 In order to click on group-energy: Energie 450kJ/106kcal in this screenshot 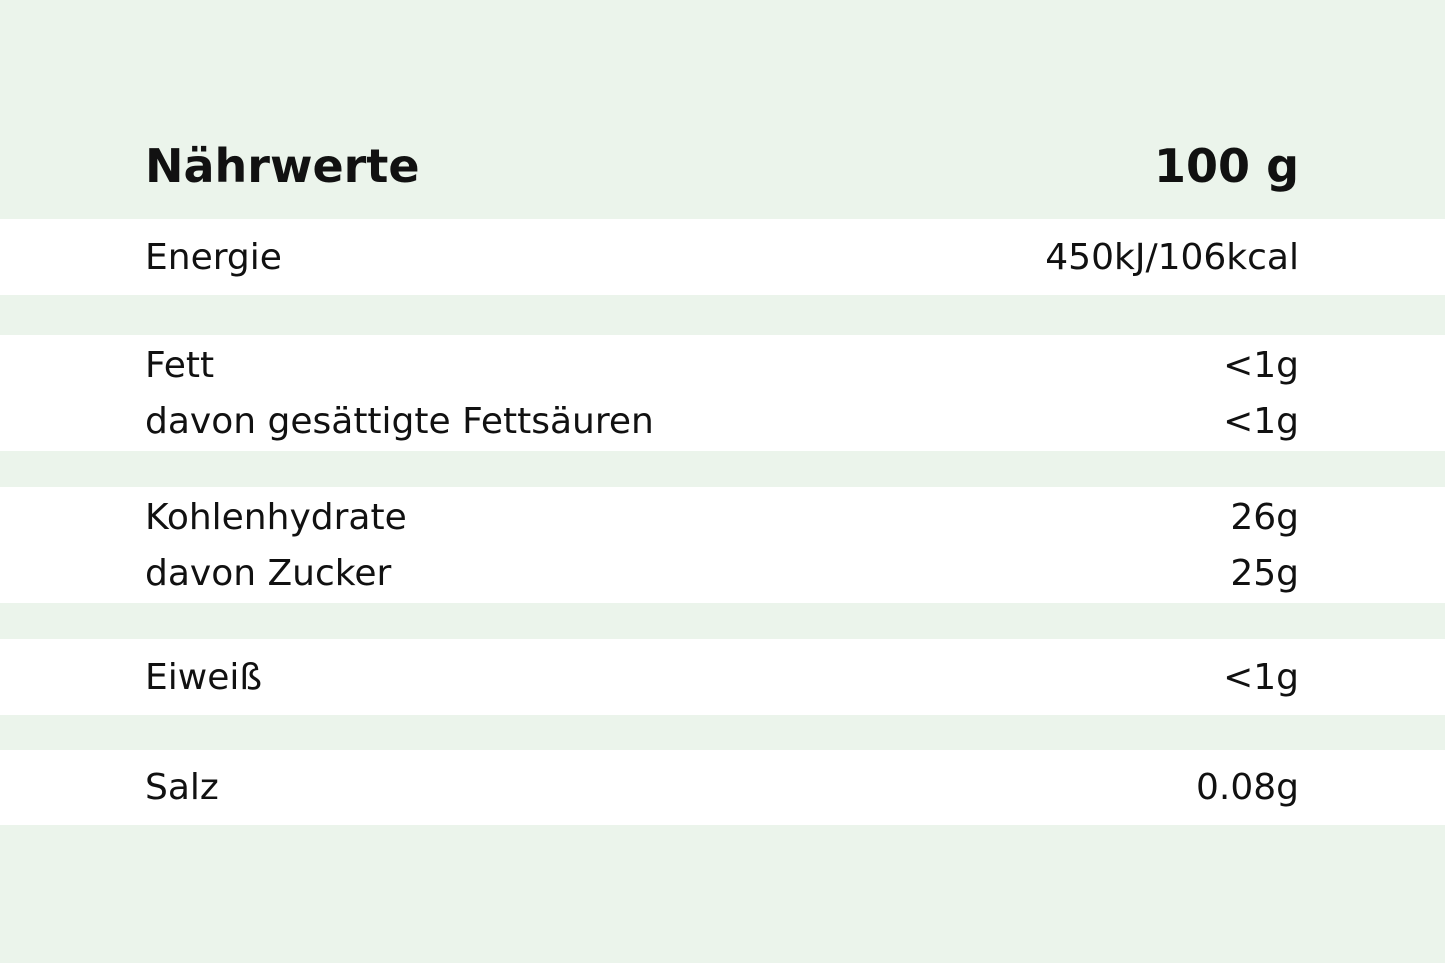, I will do `click(722, 257)`.